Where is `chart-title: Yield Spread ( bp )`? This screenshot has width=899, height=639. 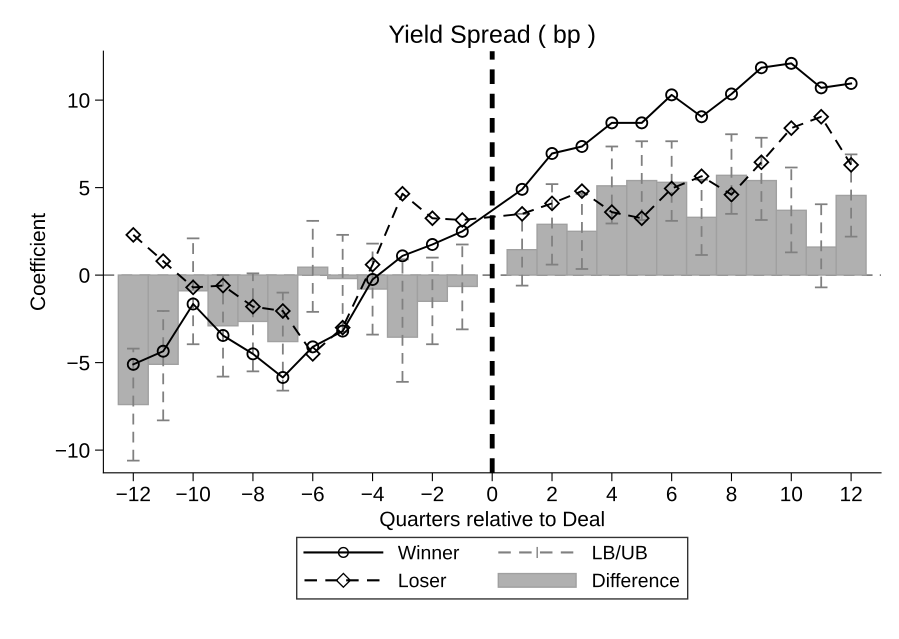 chart-title: Yield Spread ( bp ) is located at coordinates (491, 36).